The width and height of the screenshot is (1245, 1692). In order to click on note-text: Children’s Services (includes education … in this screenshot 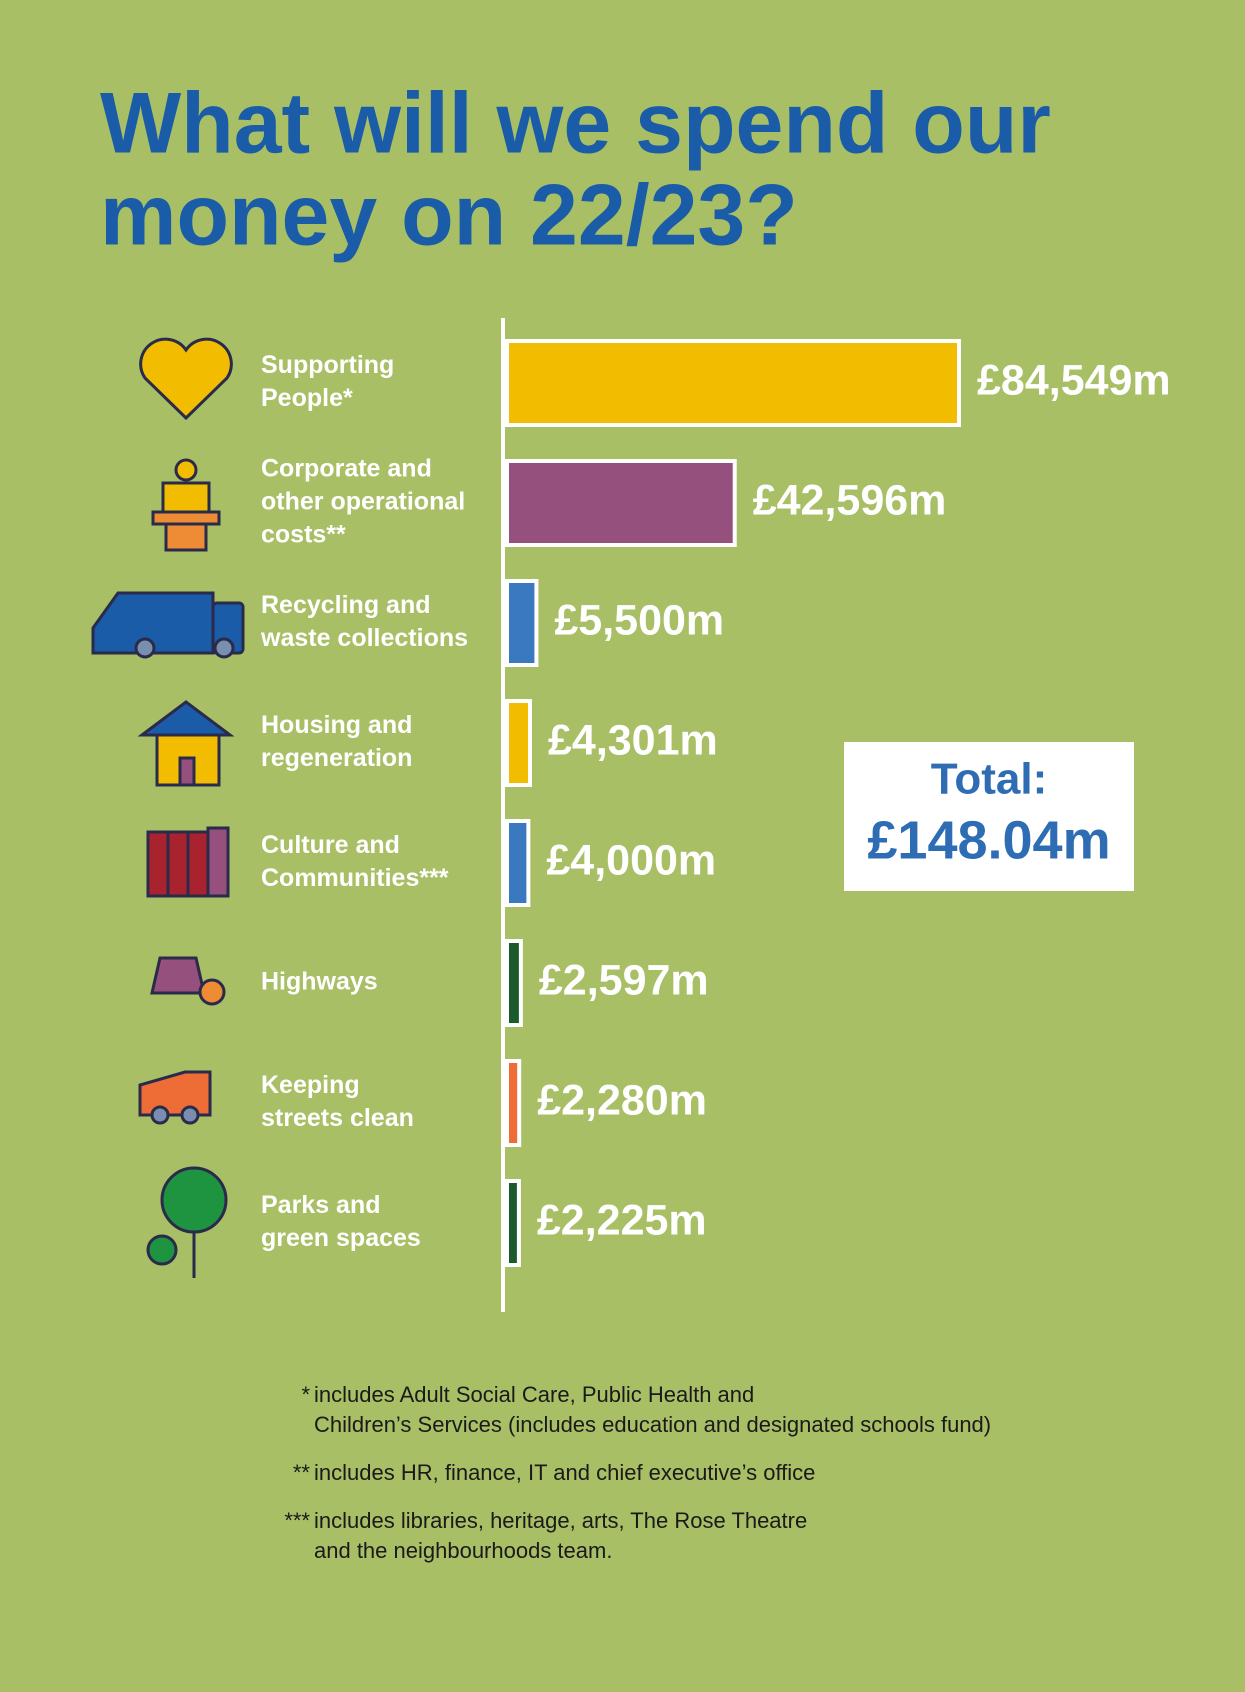, I will do `click(652, 1424)`.